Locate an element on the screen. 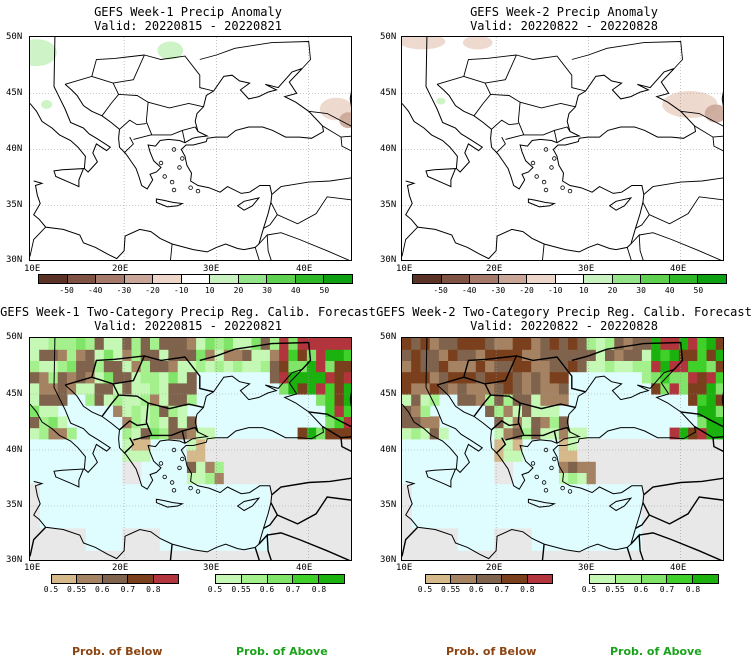  prob-above-colorbar-week1 is located at coordinates (280, 579).